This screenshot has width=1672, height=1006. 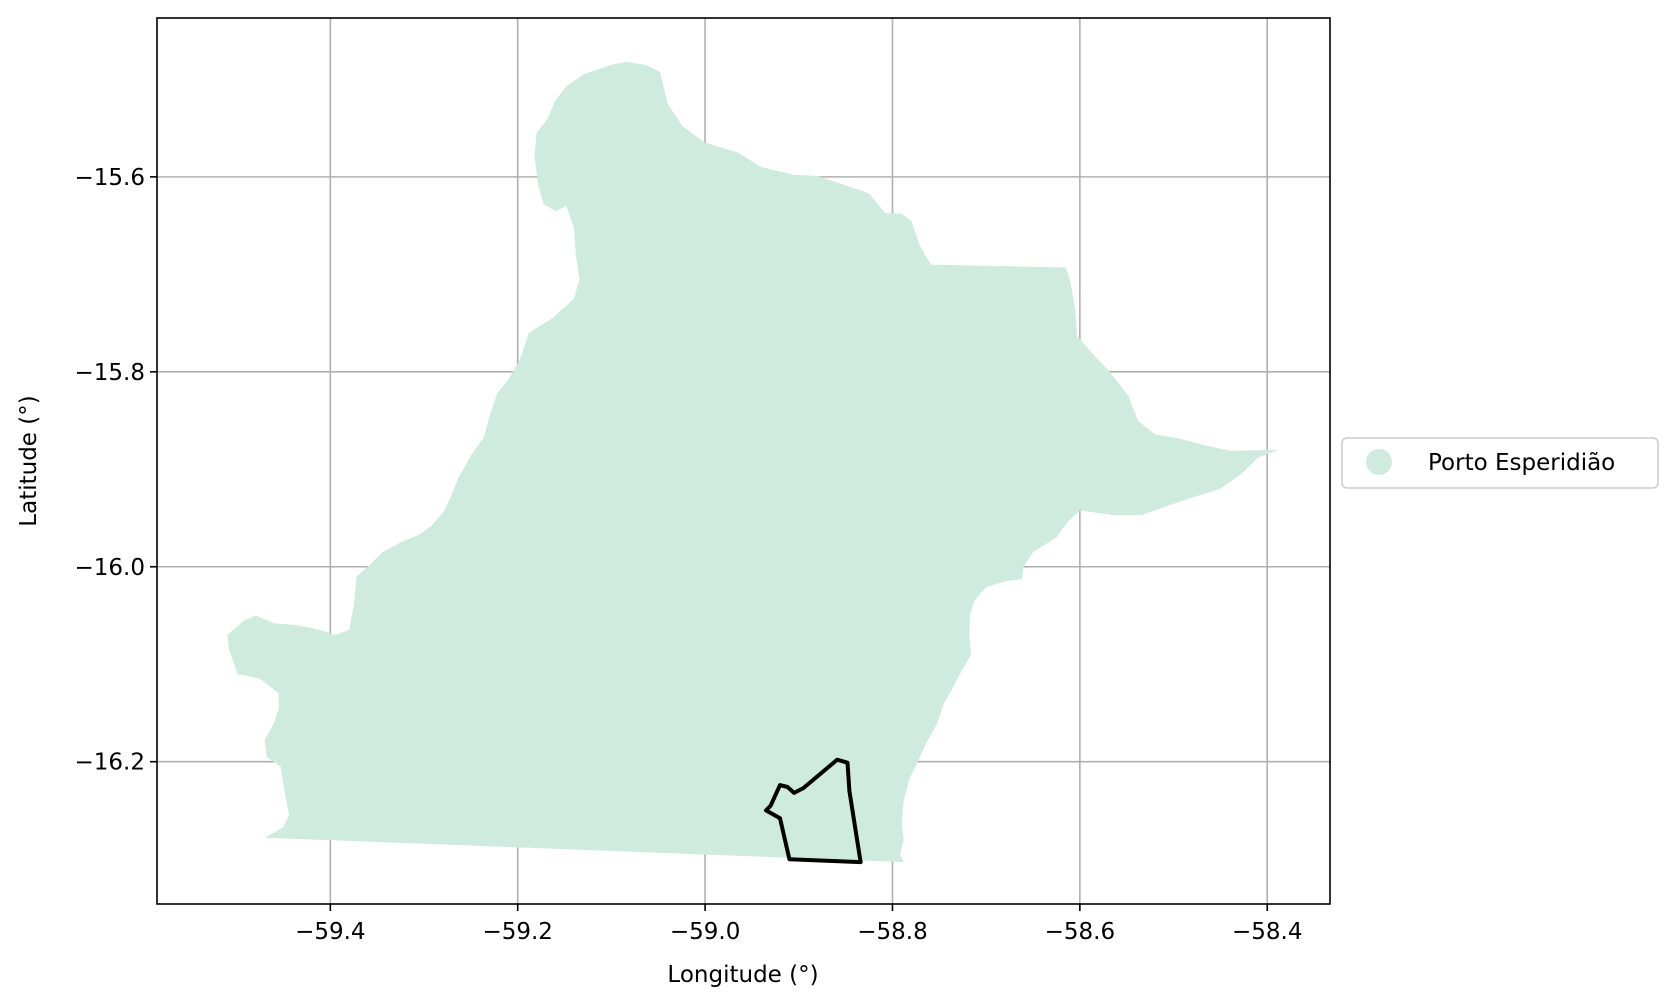 I want to click on legend-label: Porto Esperidião, so click(x=1521, y=463).